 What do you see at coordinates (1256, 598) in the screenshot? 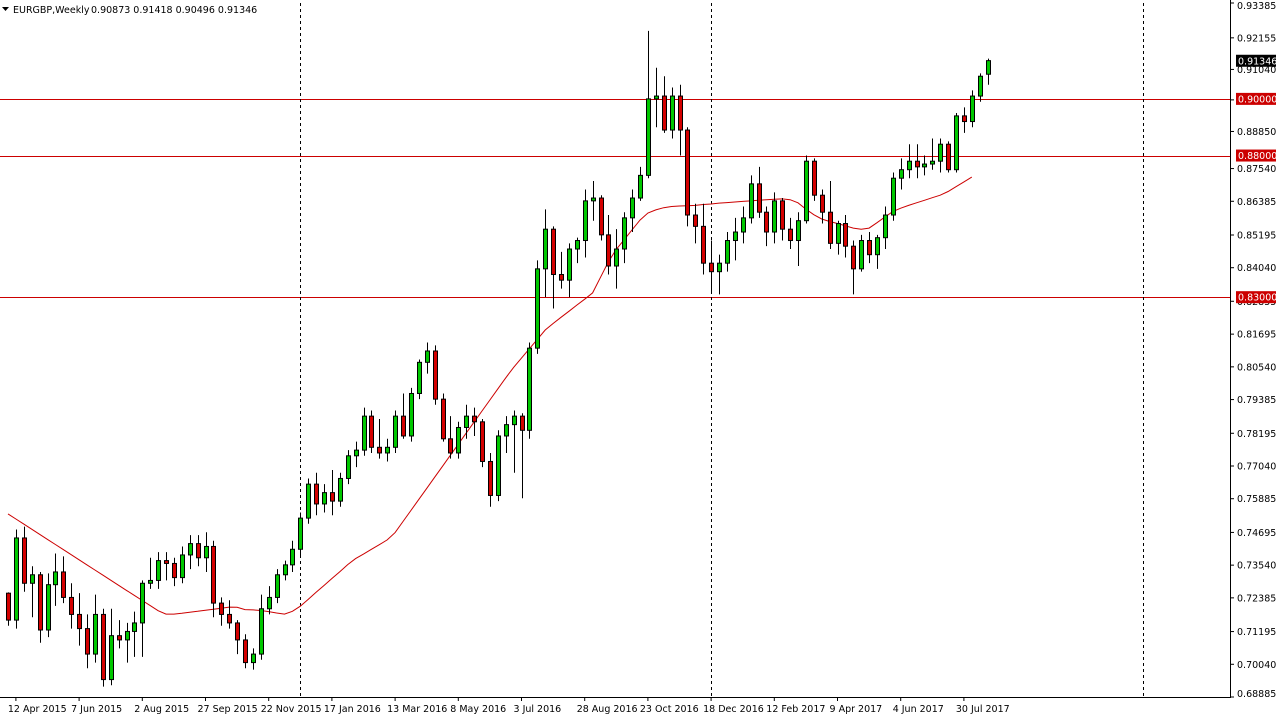
I see `price-tick-label: 0.72385` at bounding box center [1256, 598].